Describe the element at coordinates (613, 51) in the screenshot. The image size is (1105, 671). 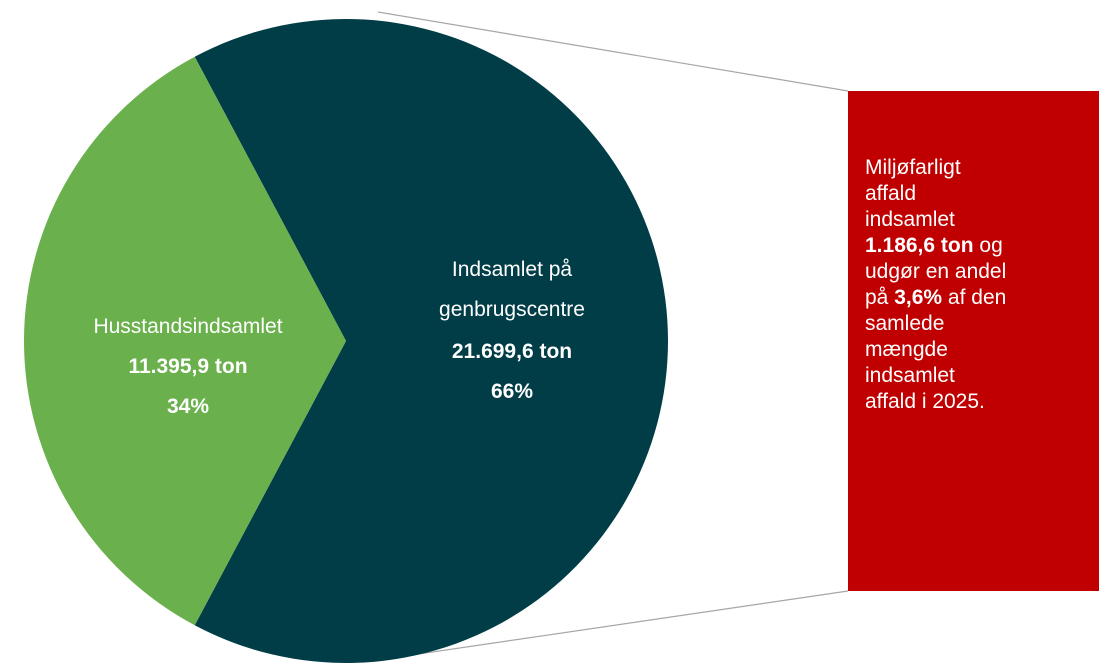
I see `callout-connector-top` at that location.